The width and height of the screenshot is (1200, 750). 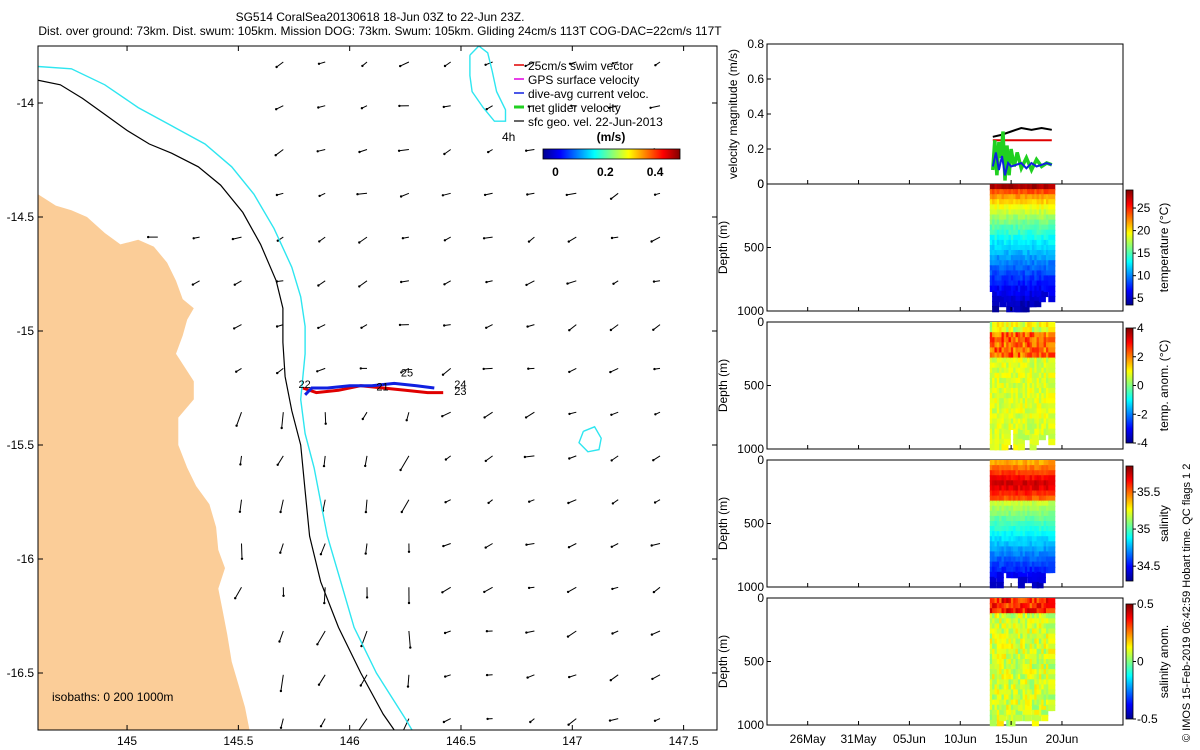 What do you see at coordinates (369, 388) in the screenshot?
I see `dive-avg-current-track` at bounding box center [369, 388].